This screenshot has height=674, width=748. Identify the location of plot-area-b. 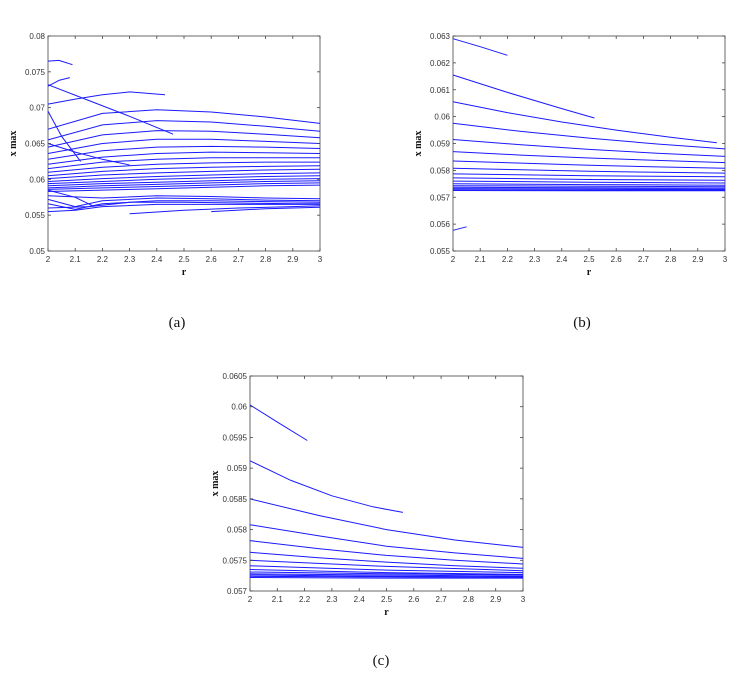
(589, 143).